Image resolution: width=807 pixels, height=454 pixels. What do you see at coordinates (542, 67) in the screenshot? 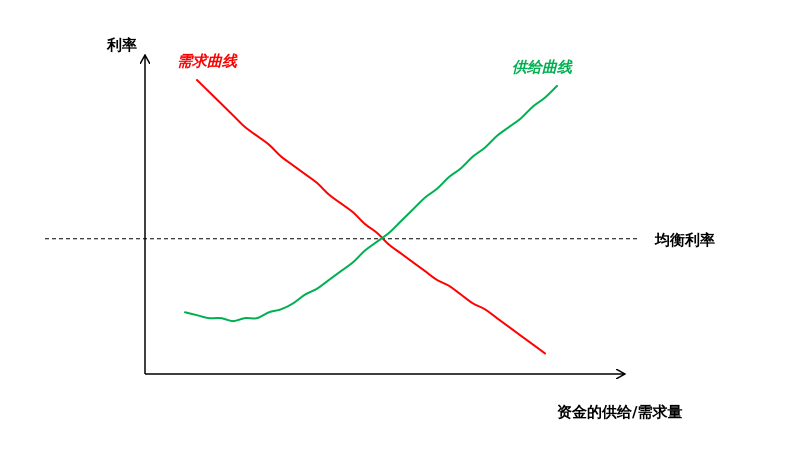
I see `series-label: 供给曲线` at bounding box center [542, 67].